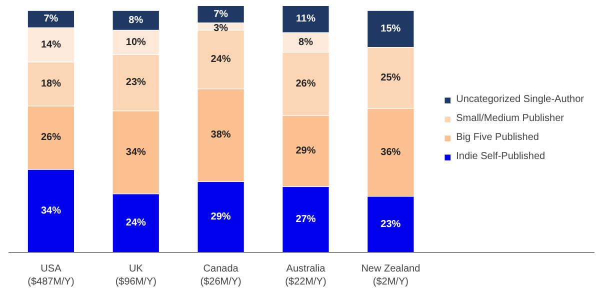 This screenshot has width=602, height=298. I want to click on x-tick-label: Australia ($22M/Y), so click(305, 276).